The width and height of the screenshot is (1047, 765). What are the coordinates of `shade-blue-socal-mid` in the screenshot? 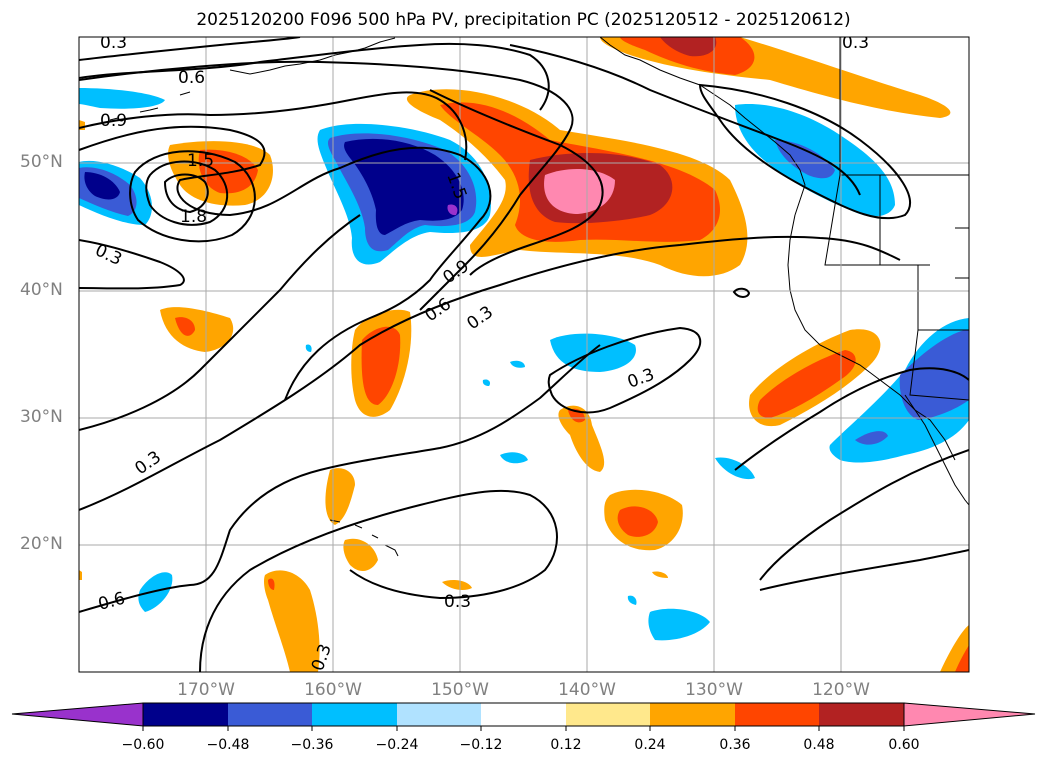 It's located at (934, 375).